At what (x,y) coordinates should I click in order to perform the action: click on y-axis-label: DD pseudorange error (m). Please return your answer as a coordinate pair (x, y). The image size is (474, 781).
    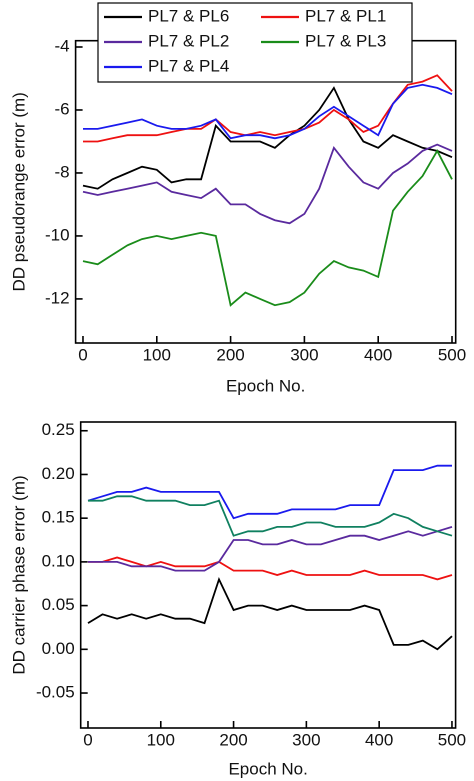
    Looking at the image, I should click on (18, 191).